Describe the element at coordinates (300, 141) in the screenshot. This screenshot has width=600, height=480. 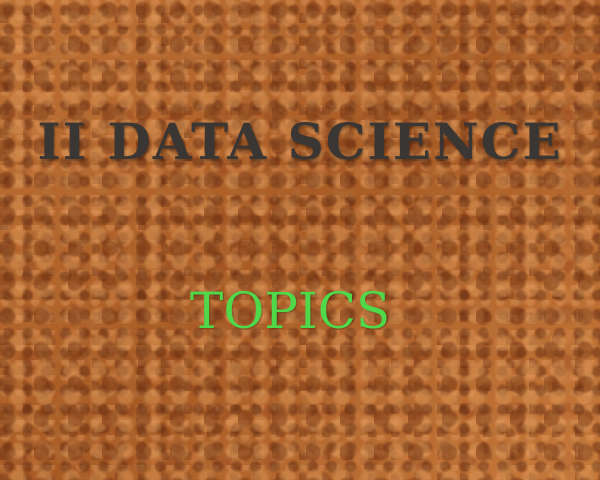
I see `slide-title: II DATA SCIENCE` at that location.